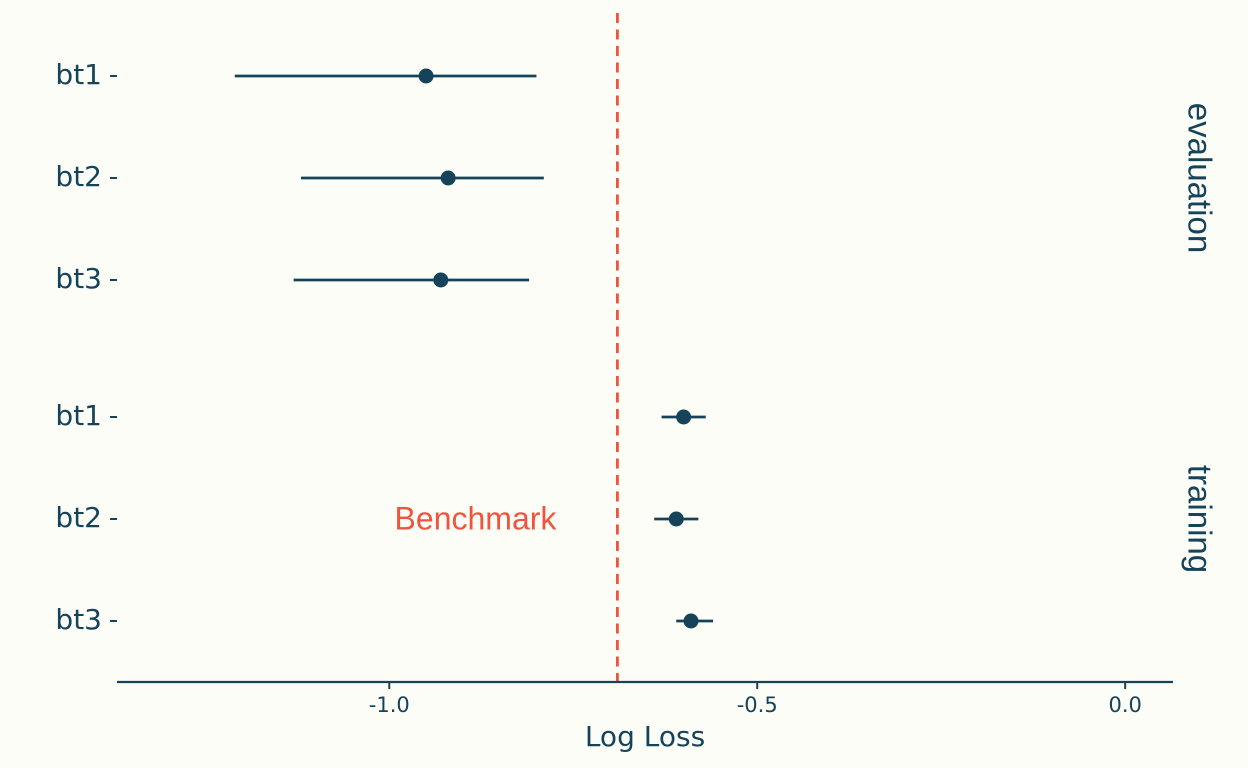 The width and height of the screenshot is (1248, 768). Describe the element at coordinates (476, 518) in the screenshot. I see `benchmark-label: Benchmark` at that location.